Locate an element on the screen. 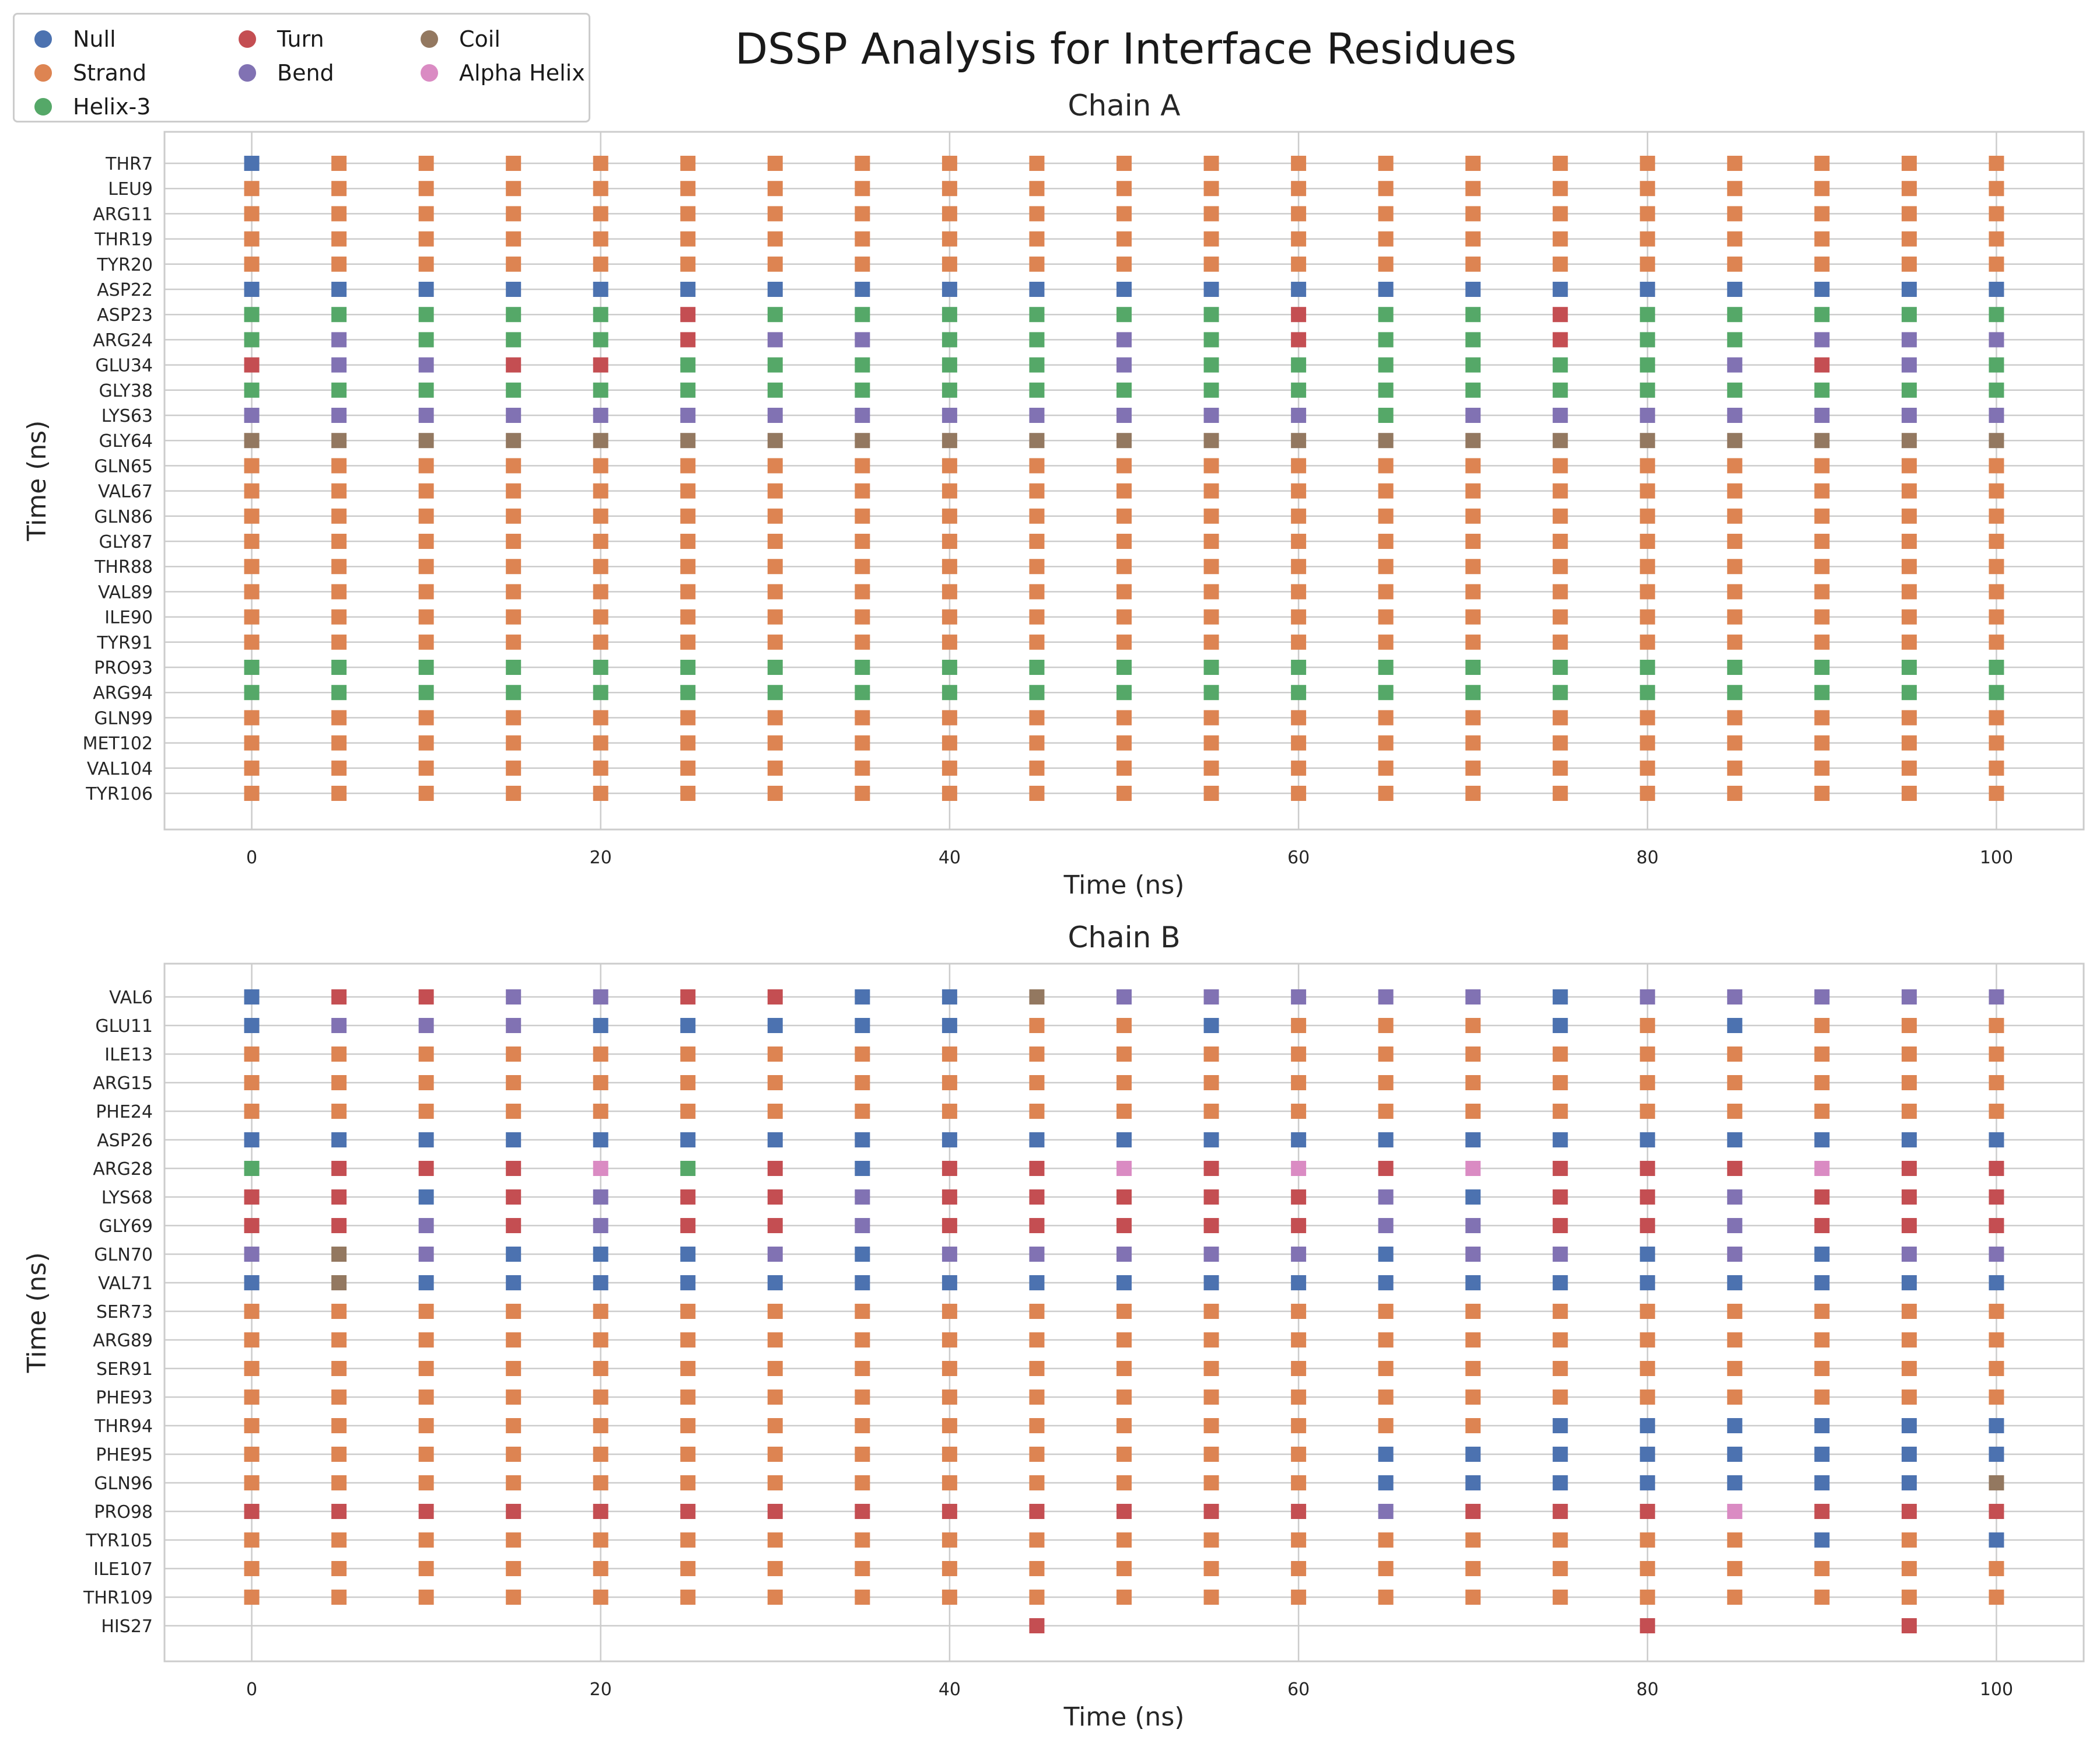 Image resolution: width=2100 pixels, height=1750 pixels. marker-a-val67-t50-strand is located at coordinates (1124, 491).